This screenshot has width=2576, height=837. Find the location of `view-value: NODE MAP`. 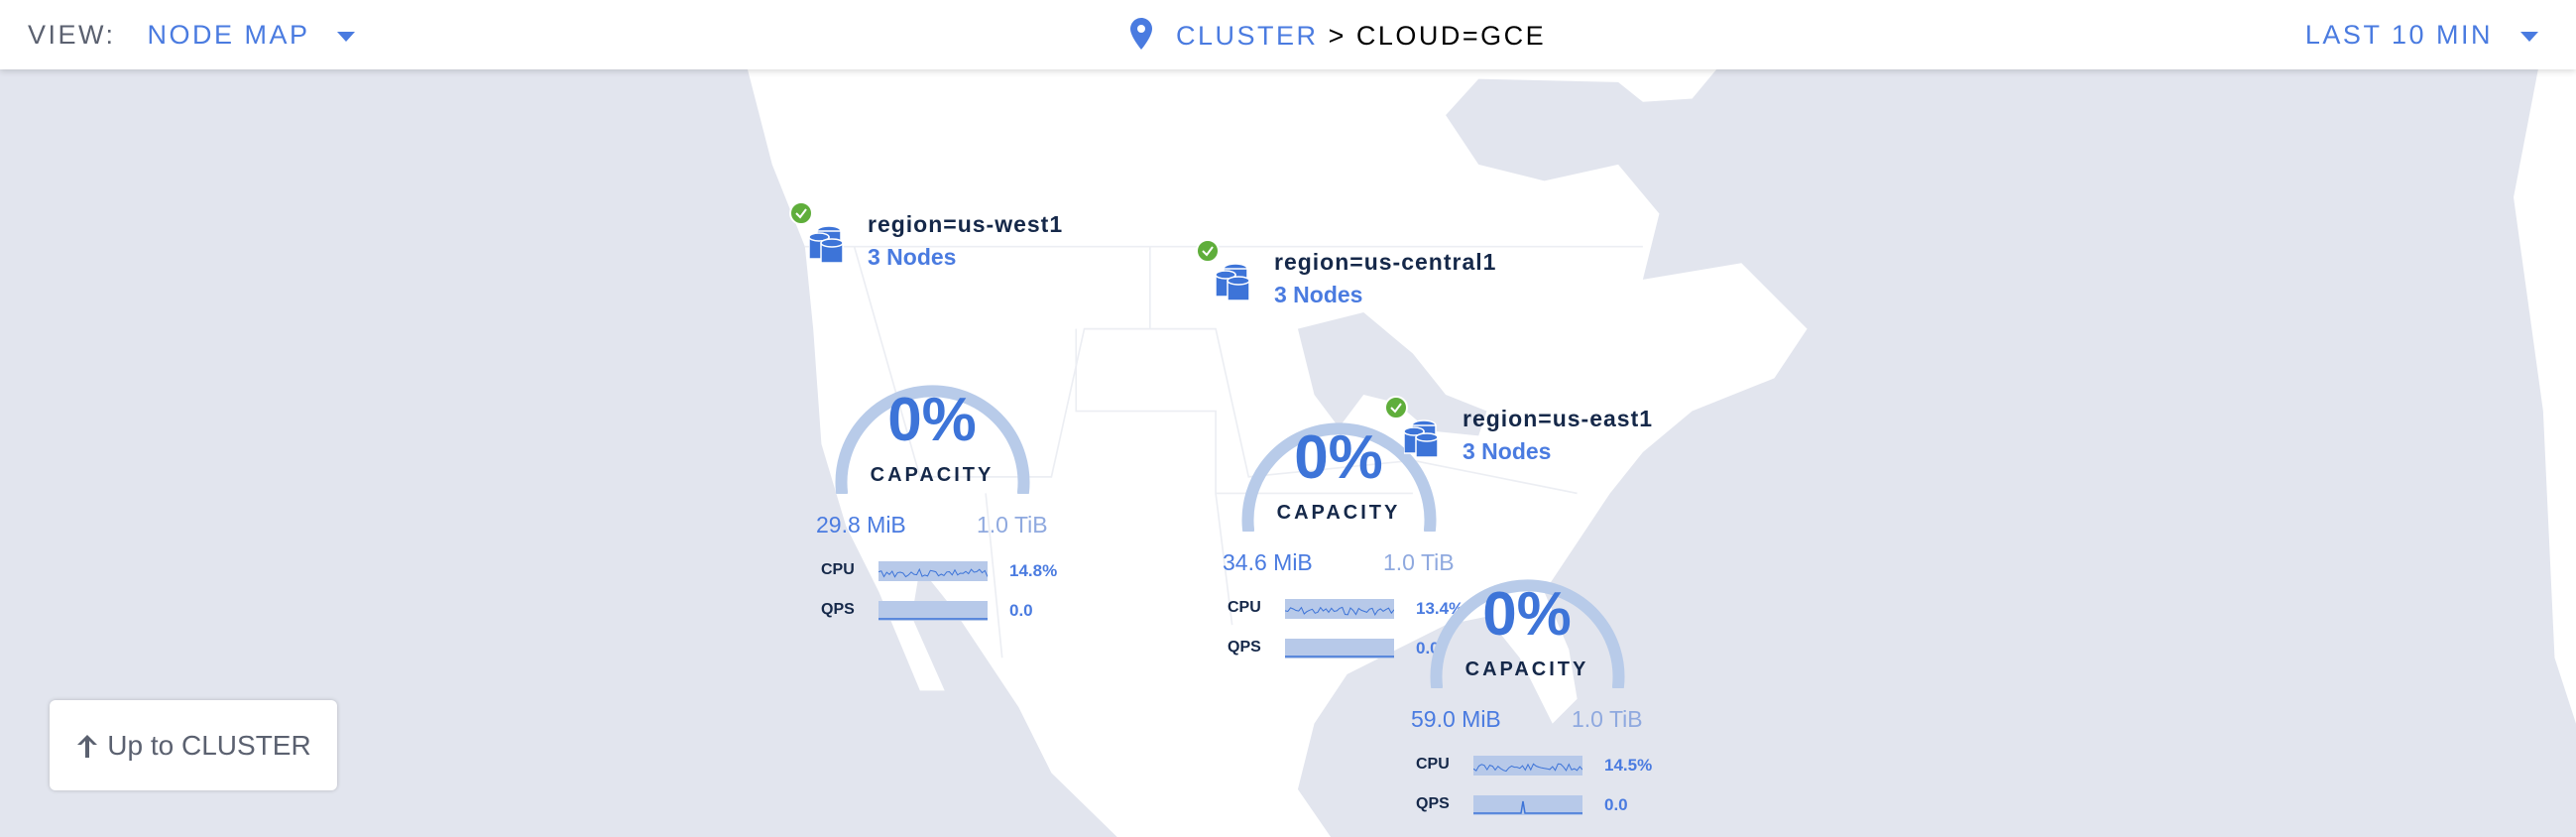

view-value: NODE MAP is located at coordinates (229, 35).